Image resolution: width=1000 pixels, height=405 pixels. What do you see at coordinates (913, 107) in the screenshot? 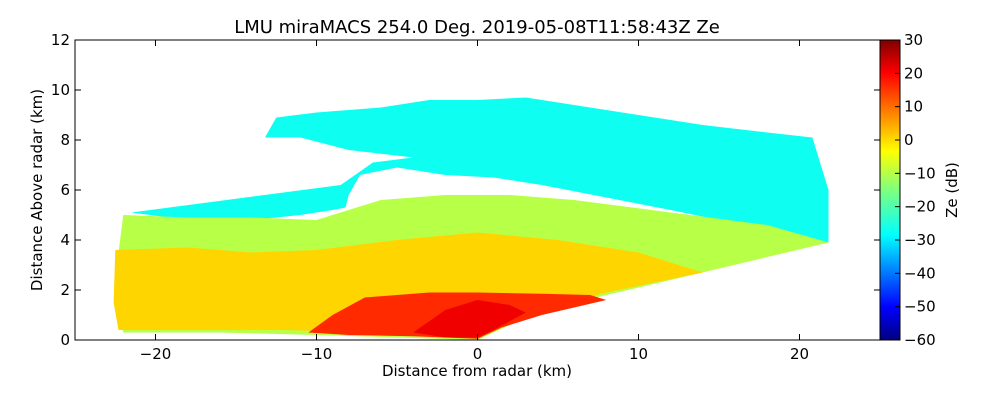
I see `colorbar-tick-label: 10` at bounding box center [913, 107].